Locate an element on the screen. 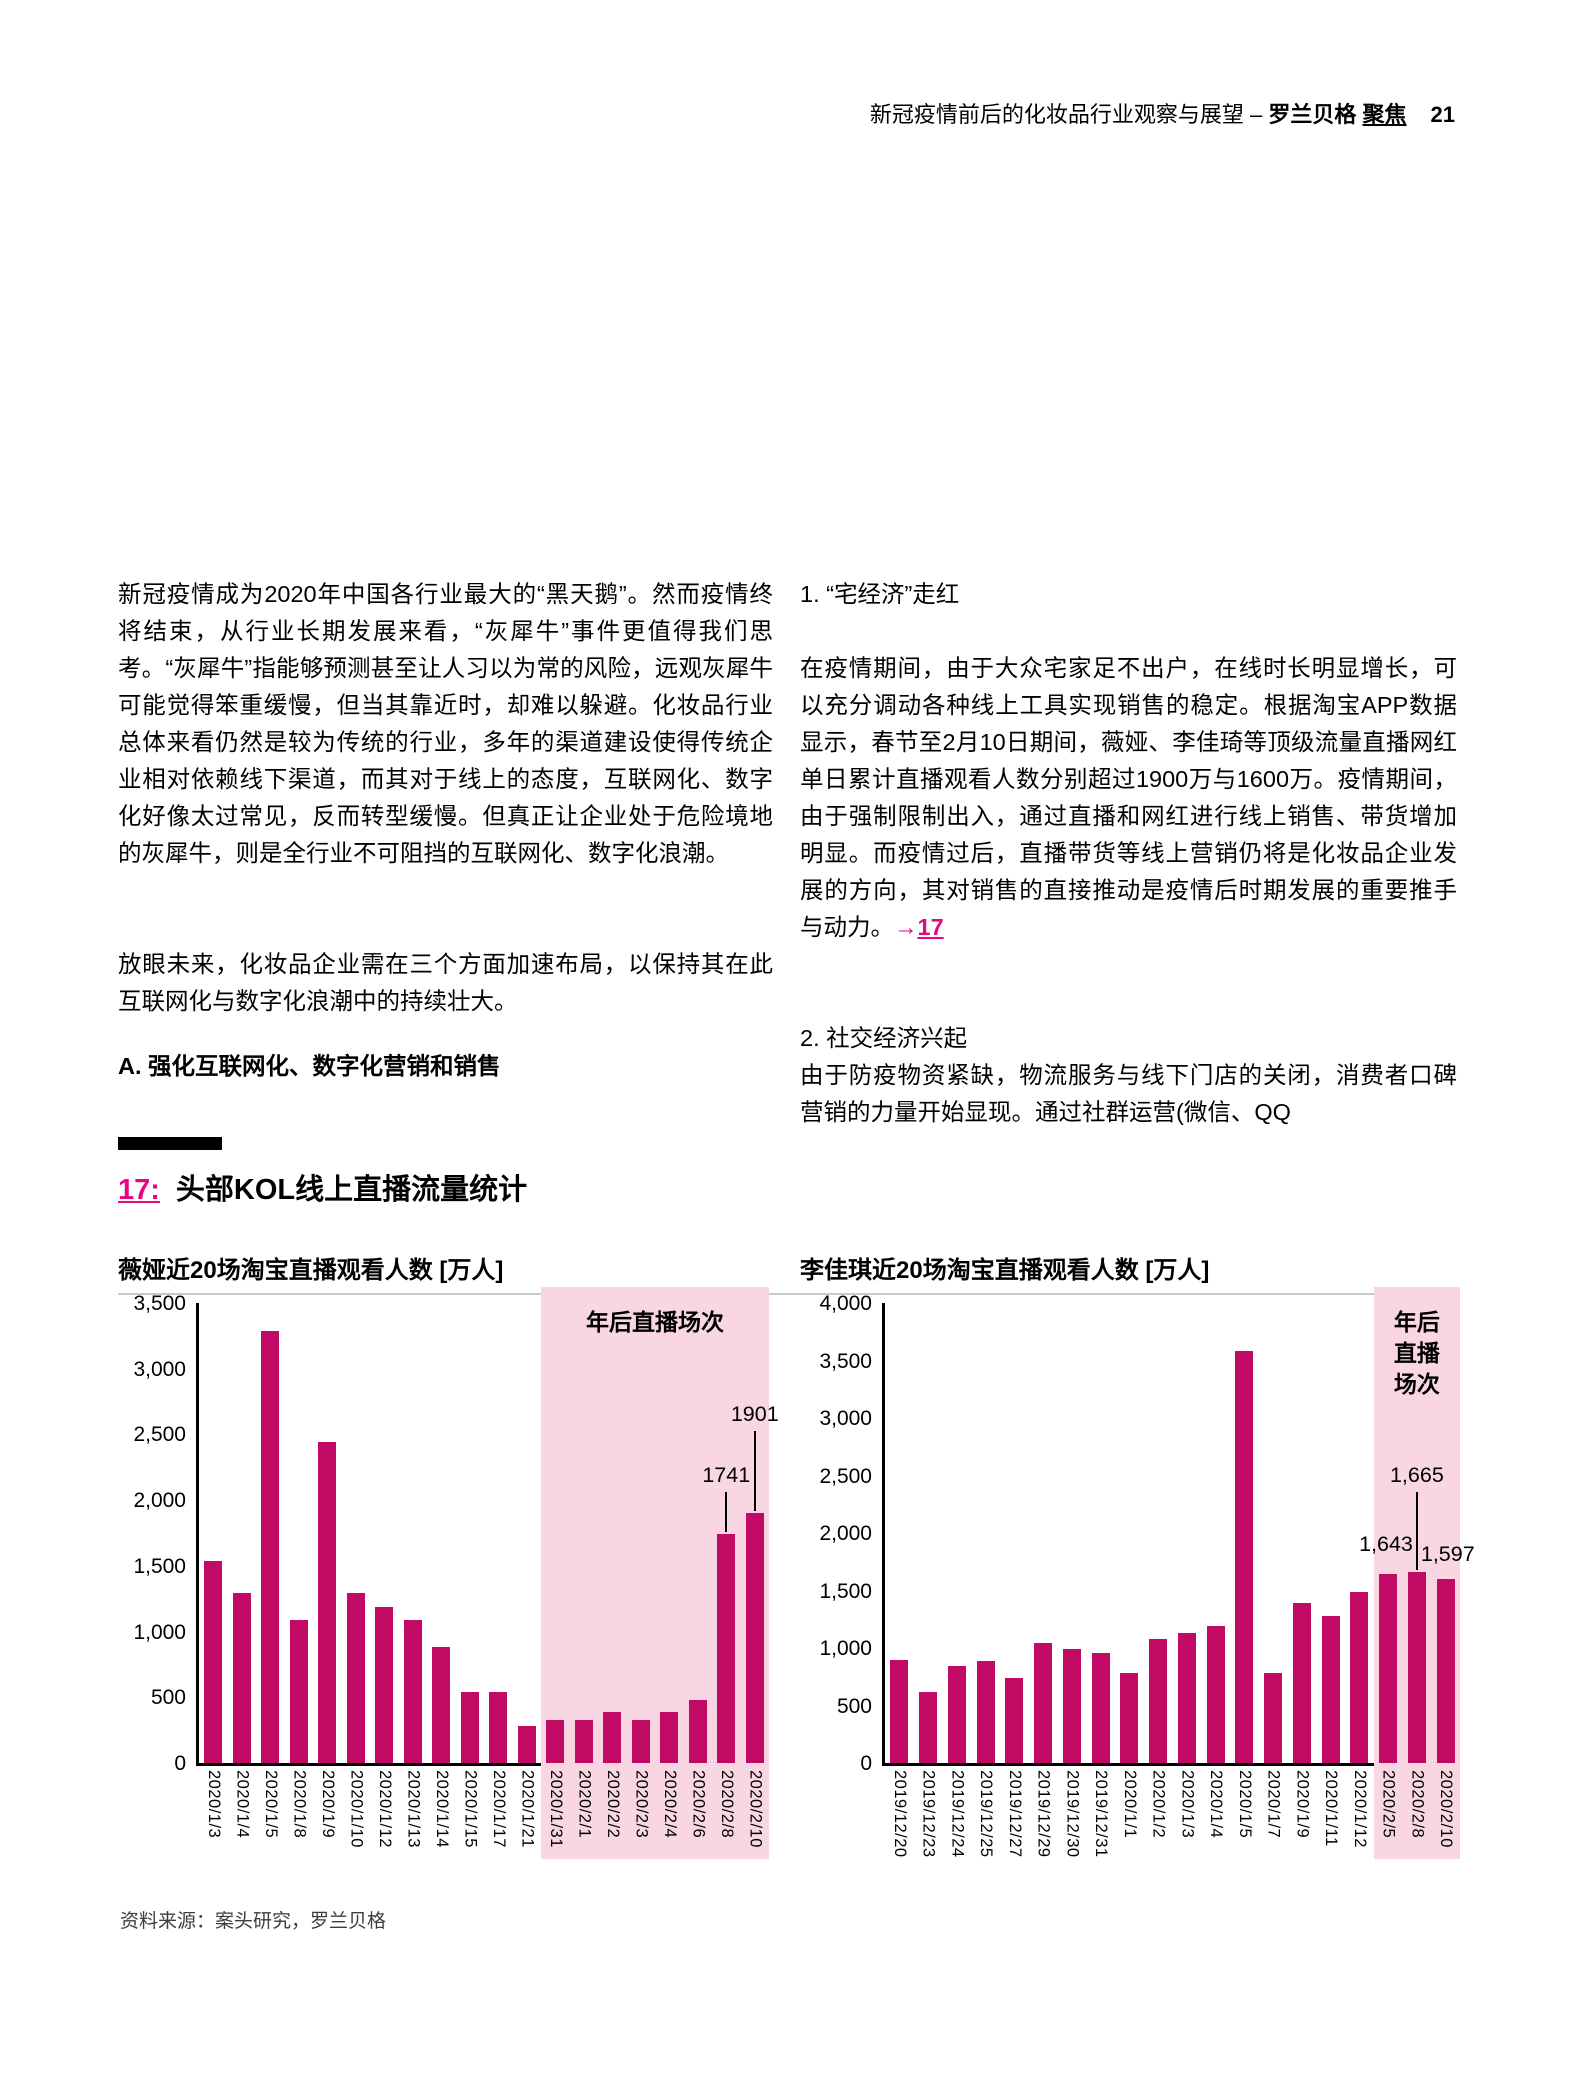 The image size is (1575, 2087). header-title: 新冠疫情前后的化妆品行业观察与展望 – is located at coordinates (1069, 114).